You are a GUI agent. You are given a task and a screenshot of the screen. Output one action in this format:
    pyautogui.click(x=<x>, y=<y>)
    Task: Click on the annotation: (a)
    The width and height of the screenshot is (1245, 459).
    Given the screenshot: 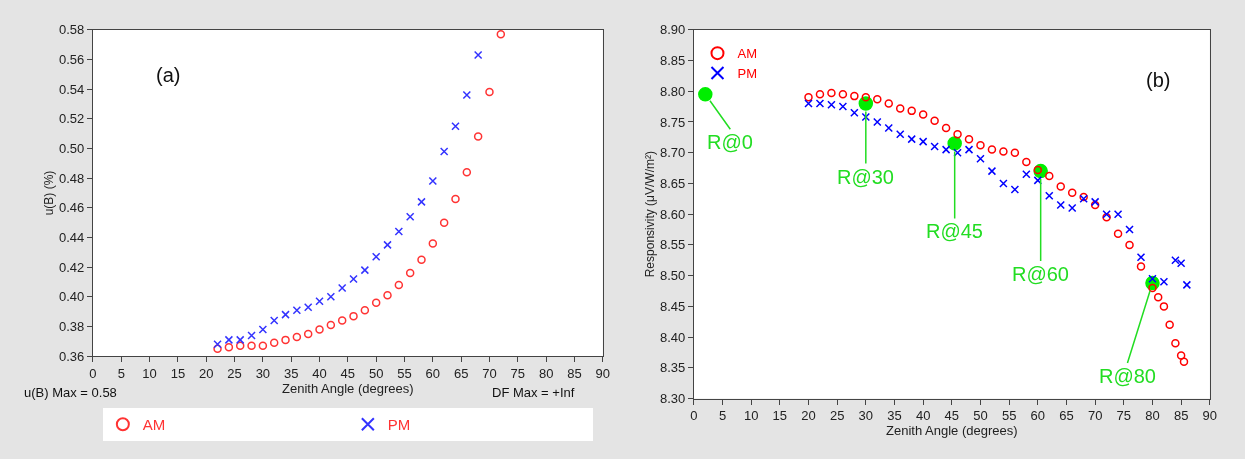 What is the action you would take?
    pyautogui.click(x=168, y=75)
    